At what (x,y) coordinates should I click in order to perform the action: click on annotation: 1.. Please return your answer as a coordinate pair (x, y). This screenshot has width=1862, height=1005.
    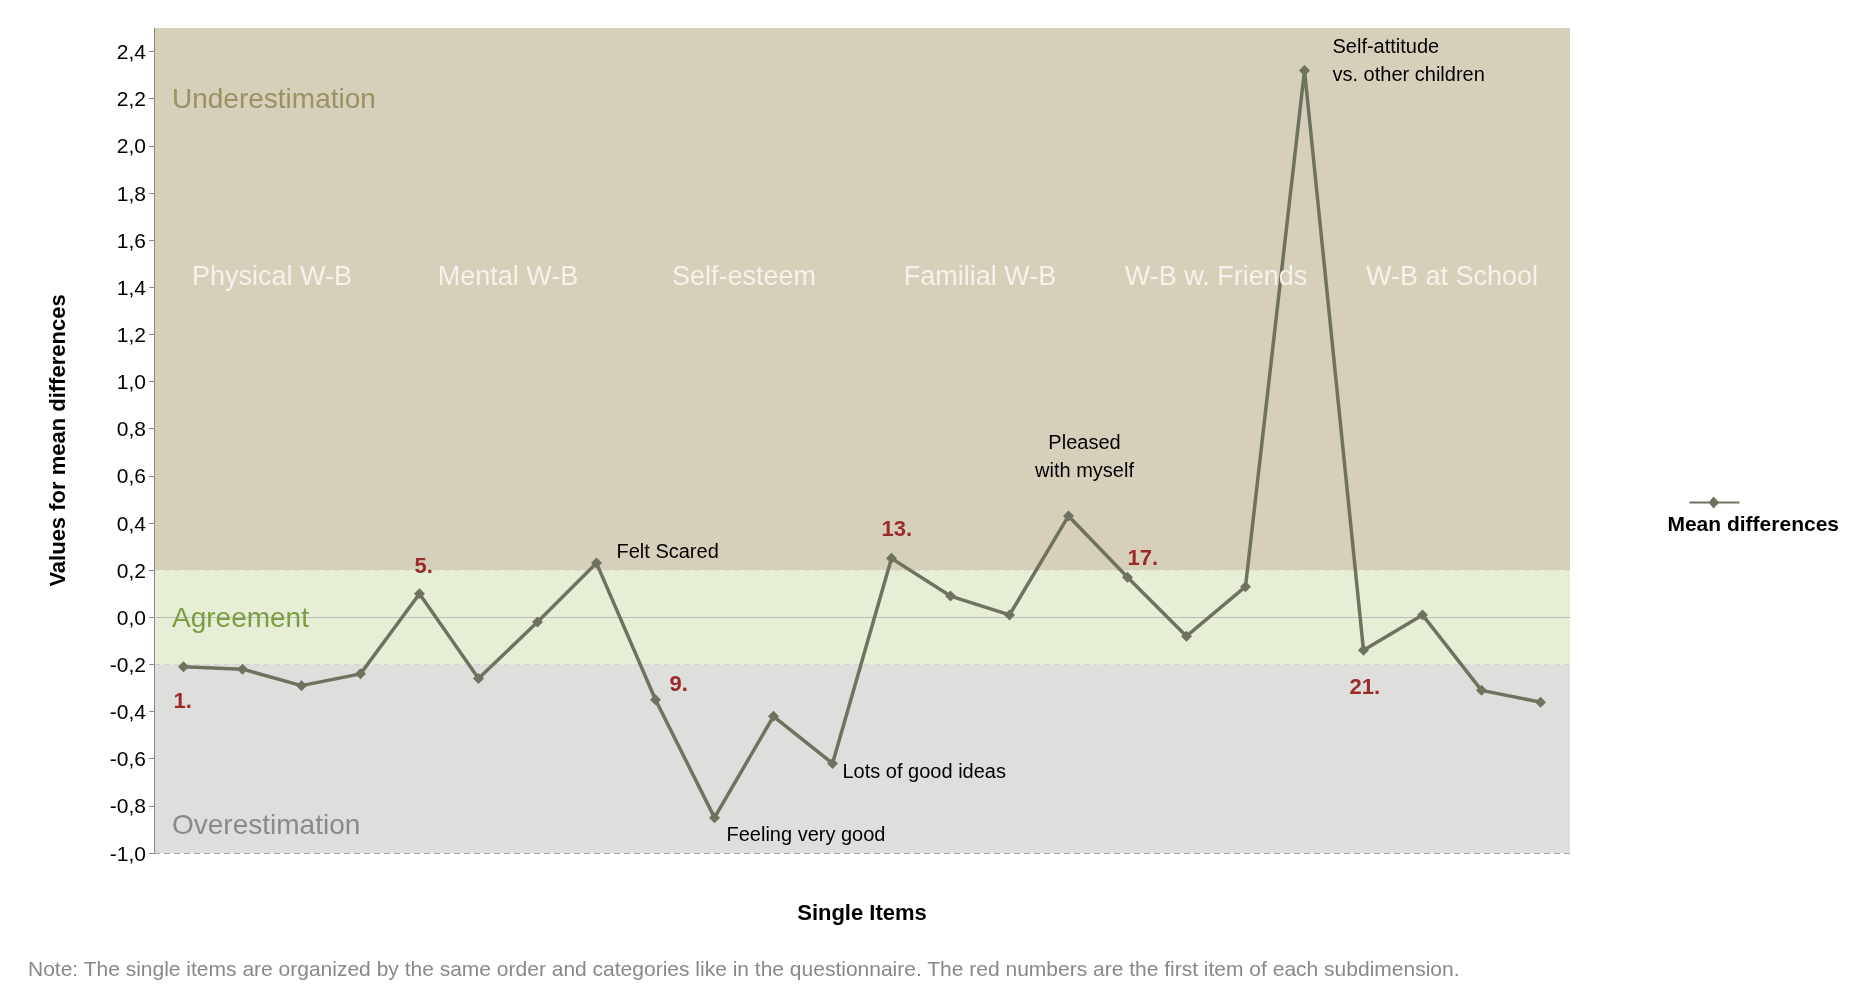
    Looking at the image, I should click on (182, 701).